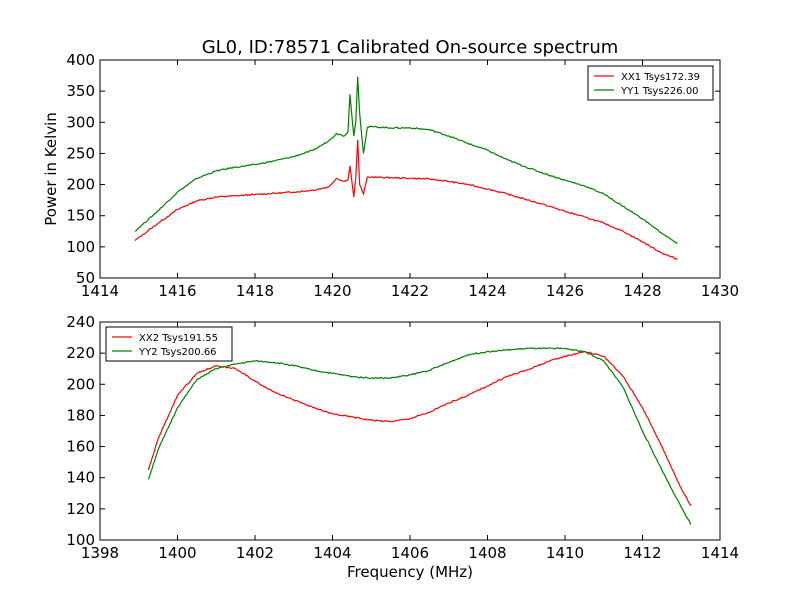  Describe the element at coordinates (80, 153) in the screenshot. I see `y-tick-label: 250` at that location.